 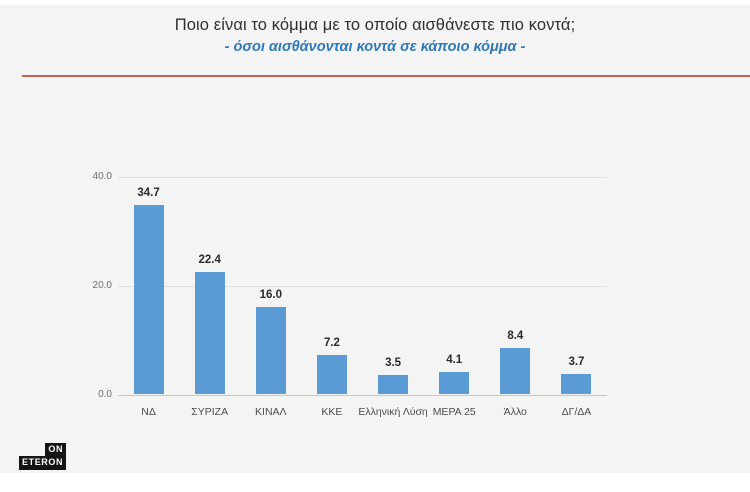 I want to click on bar-value-label: 22.4, so click(x=209, y=260).